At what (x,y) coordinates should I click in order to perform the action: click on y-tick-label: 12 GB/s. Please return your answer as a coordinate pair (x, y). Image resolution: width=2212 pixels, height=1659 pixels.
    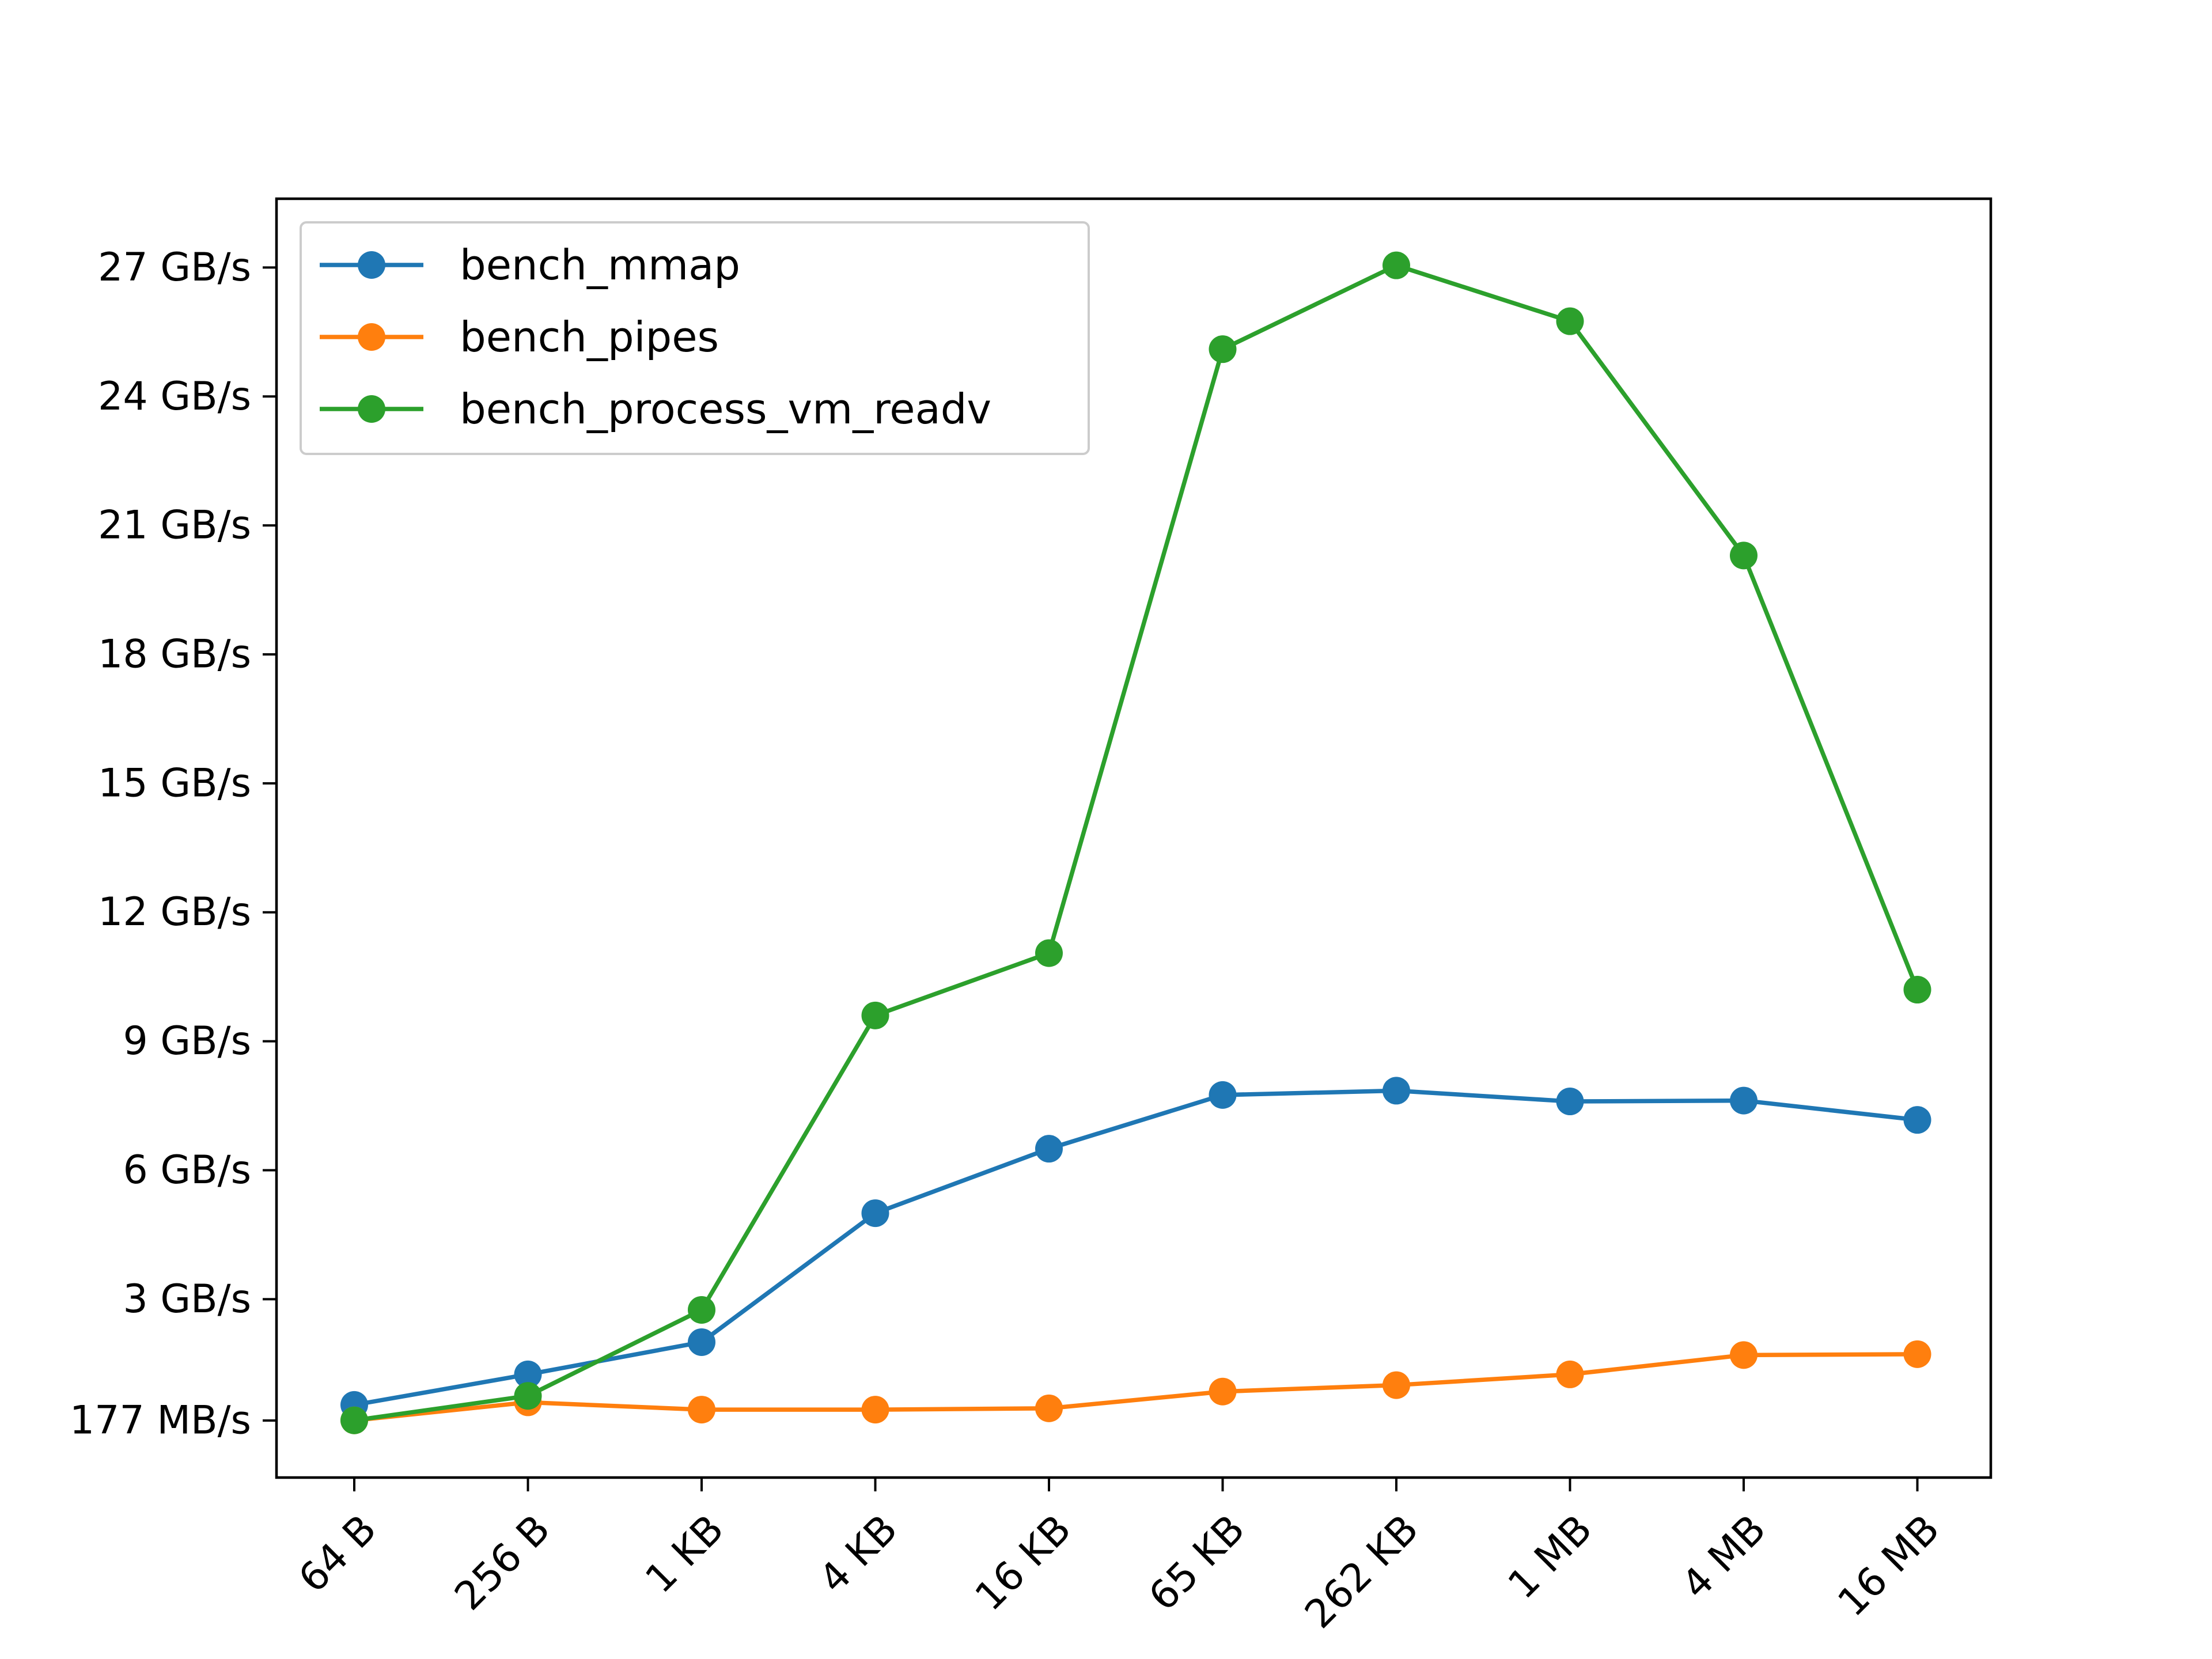
    Looking at the image, I should click on (174, 912).